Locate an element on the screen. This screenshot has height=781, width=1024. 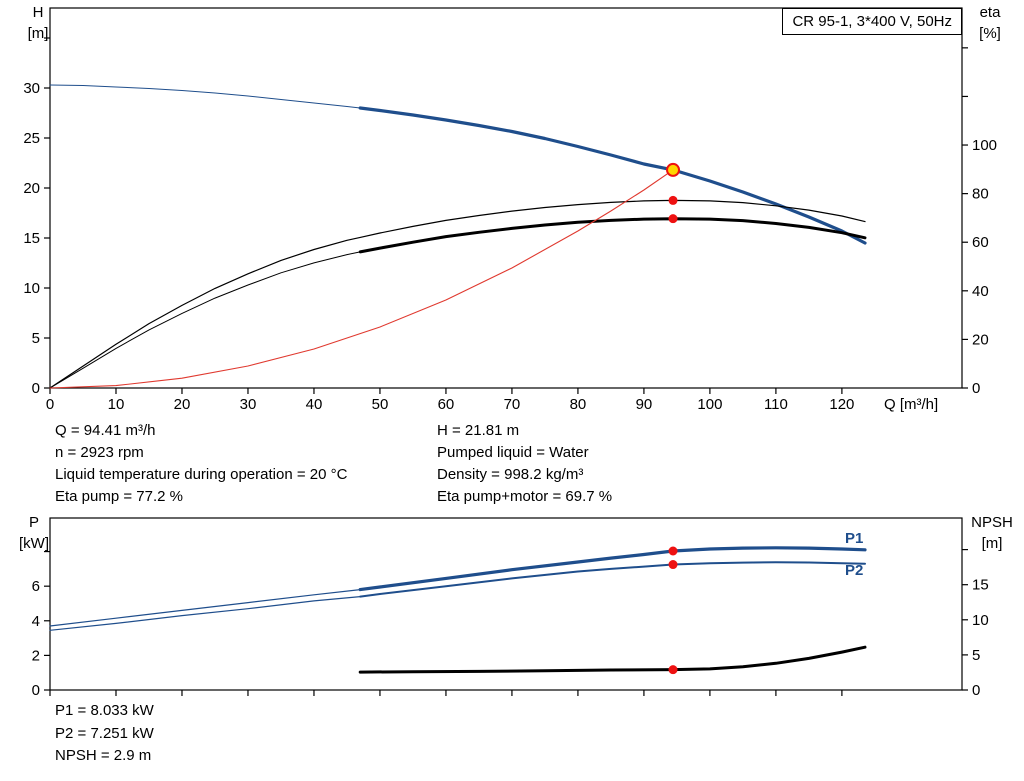
info-line-p1: P1 = 8.033 kW is located at coordinates (104, 710).